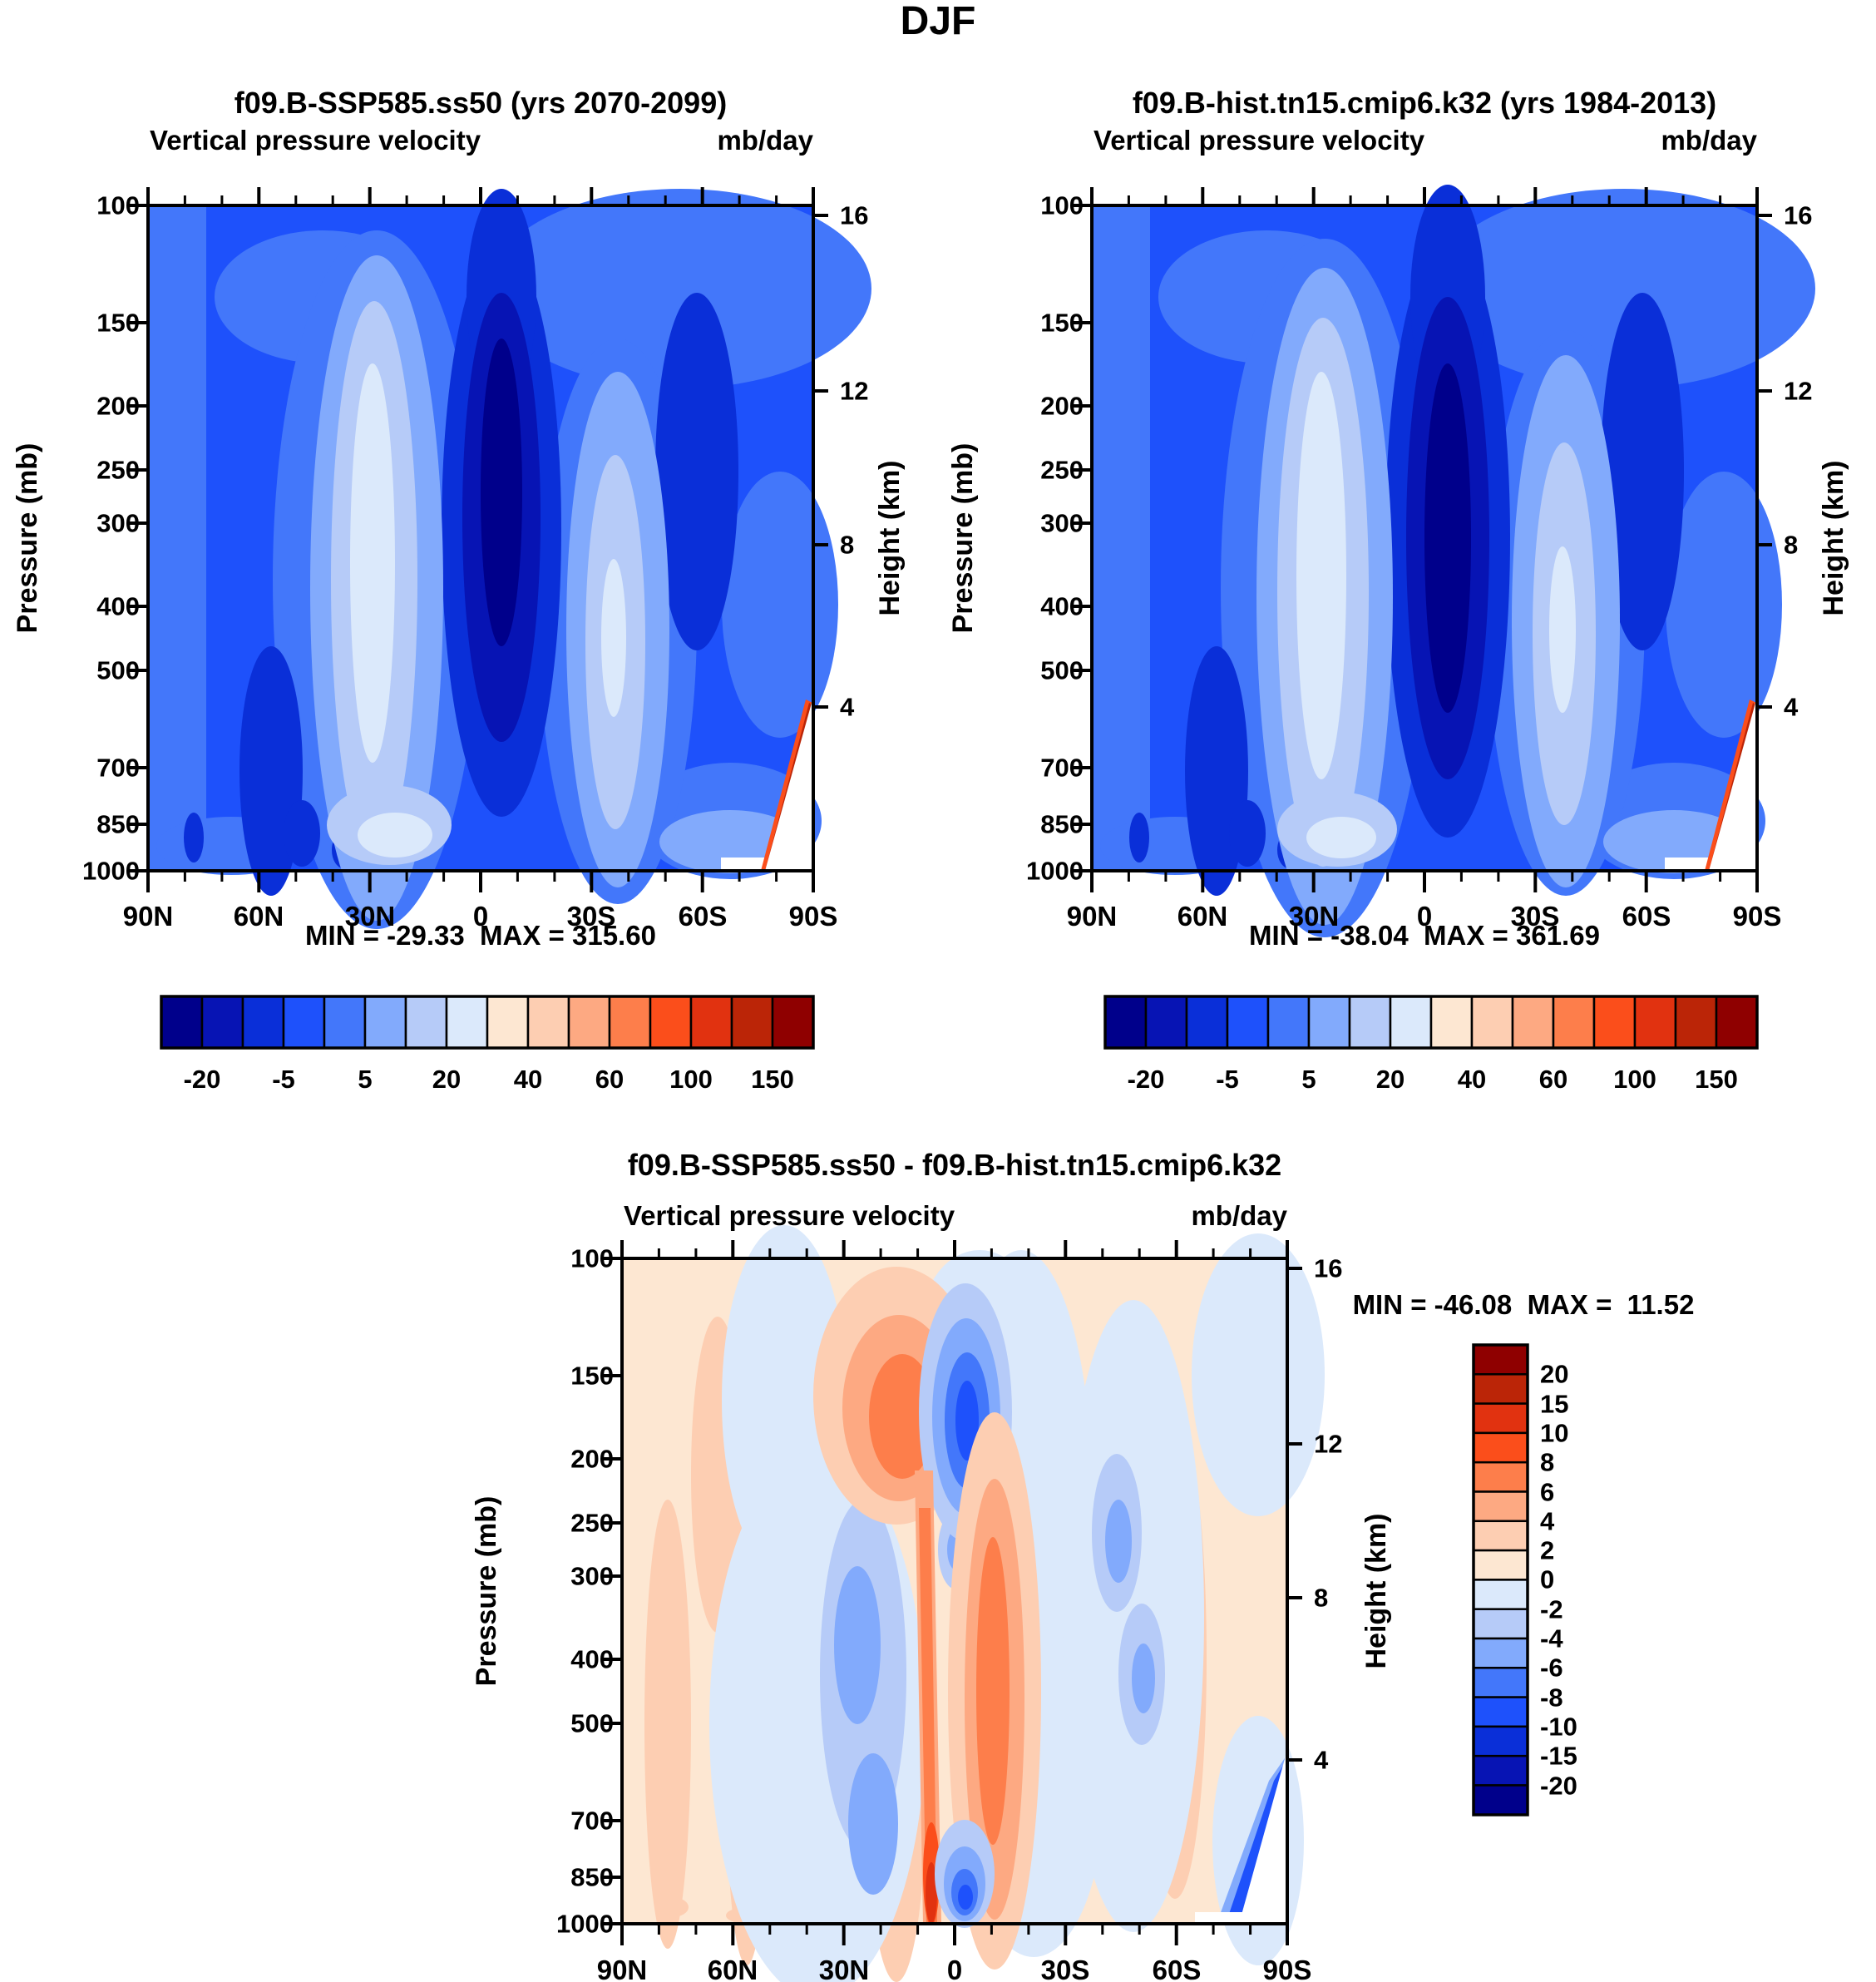 Image resolution: width=1876 pixels, height=1982 pixels. Describe the element at coordinates (481, 103) in the screenshot. I see `panel1-title: f09.B-SSP585.ss50 (yrs 2070-2099)` at that location.